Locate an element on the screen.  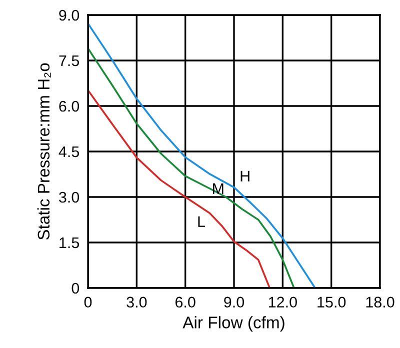
y-tick-label: 7.5 is located at coordinates (69, 61).